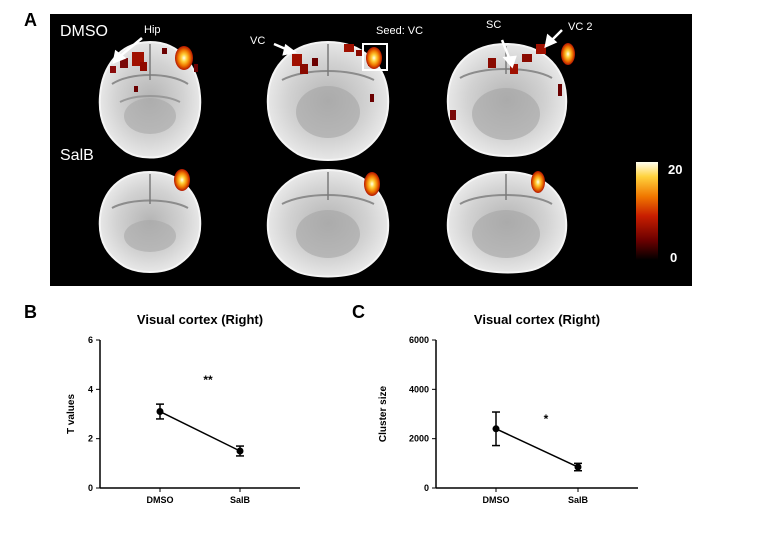 This screenshot has height=548, width=764. I want to click on annotation-hip: Hip, so click(152, 30).